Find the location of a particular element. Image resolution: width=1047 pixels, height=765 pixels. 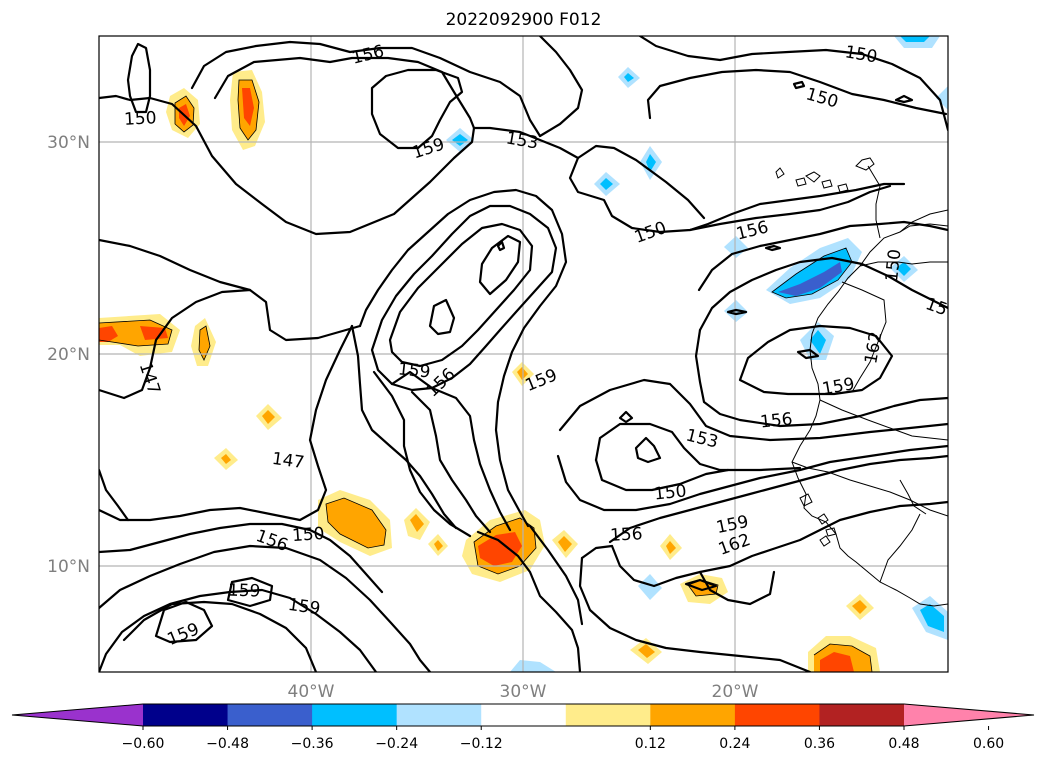

lon-label-20w: 20°W is located at coordinates (735, 692).